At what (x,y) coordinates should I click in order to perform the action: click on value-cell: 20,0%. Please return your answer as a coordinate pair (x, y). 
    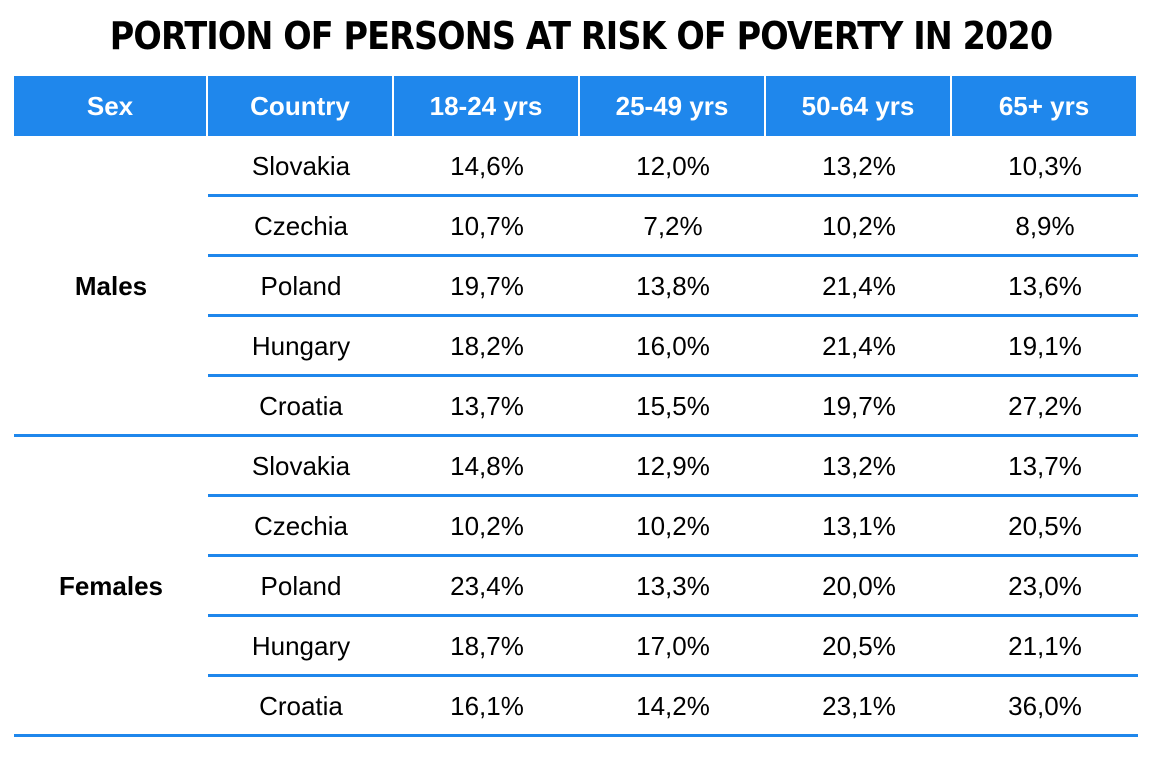
    Looking at the image, I should click on (859, 585).